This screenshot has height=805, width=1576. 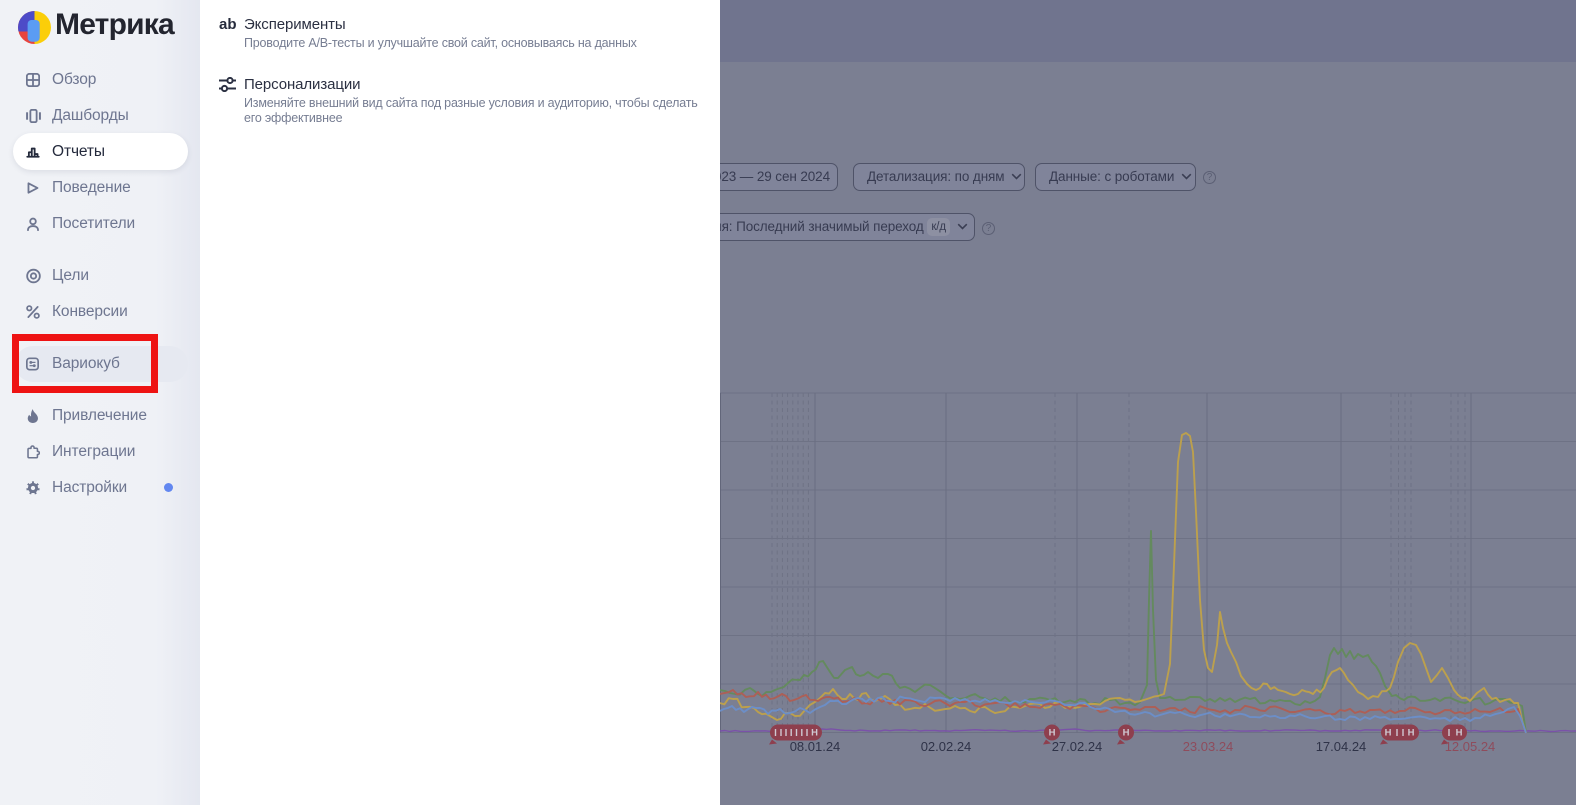 I want to click on svg-text: 23.03.24, so click(x=1208, y=746).